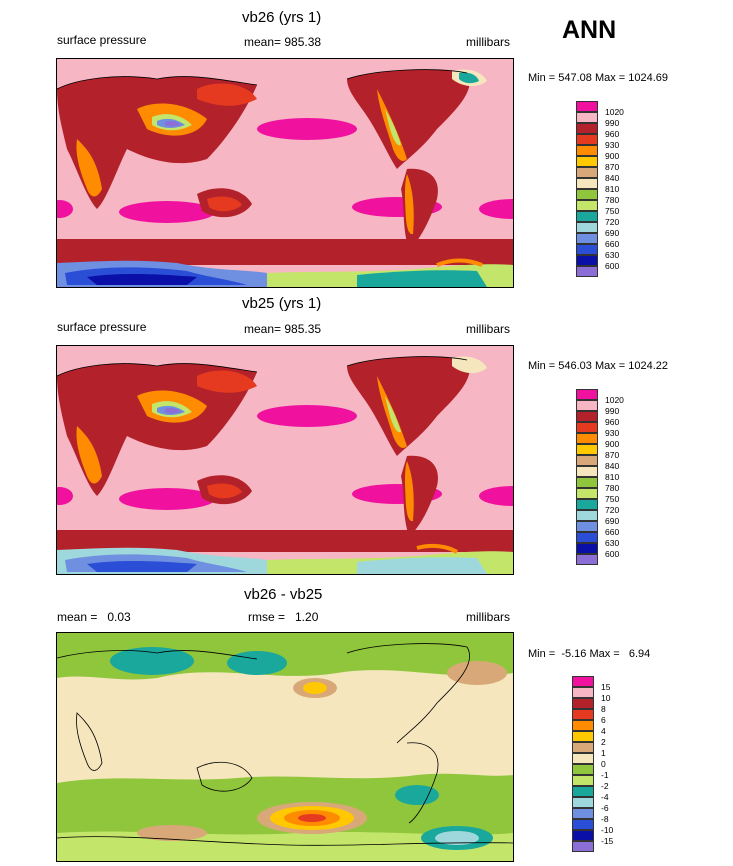  What do you see at coordinates (606, 687) in the screenshot?
I see `colorbar-label: 15` at bounding box center [606, 687].